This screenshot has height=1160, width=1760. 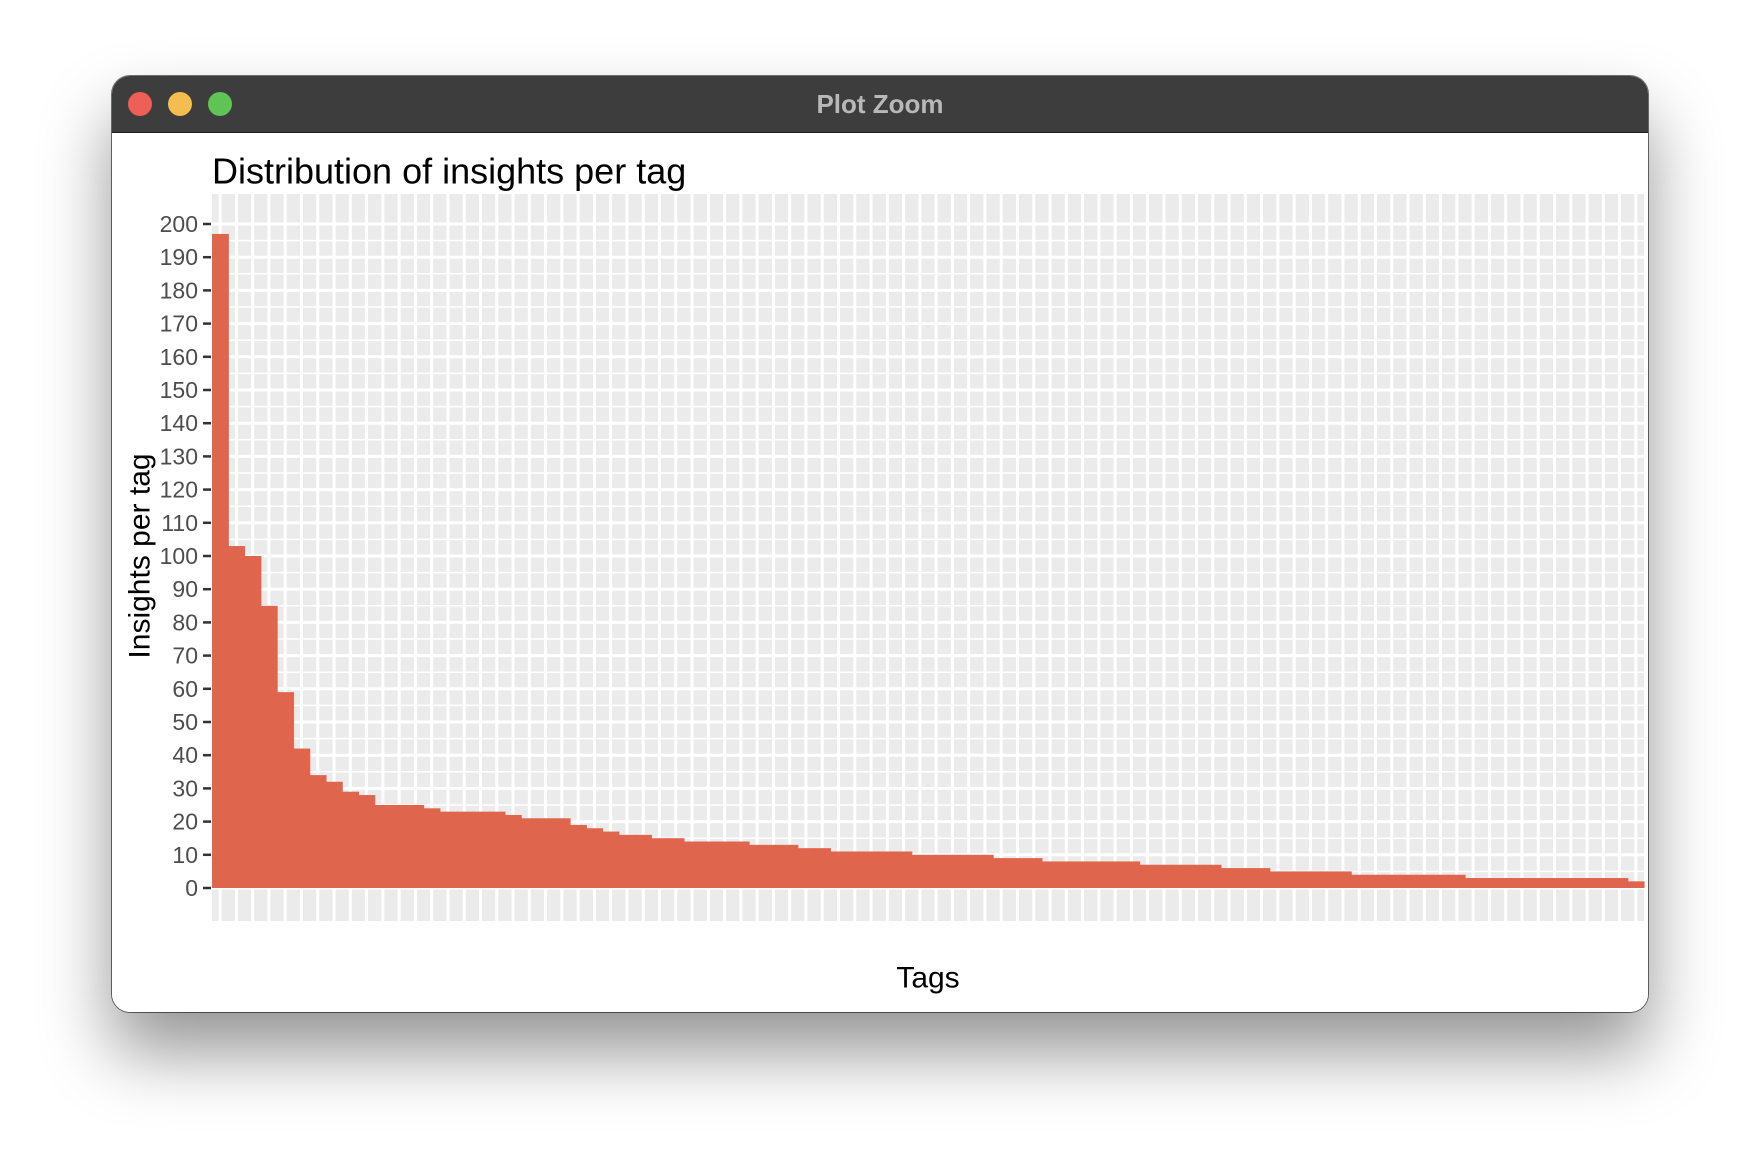 I want to click on y-tick-label: 30, so click(x=185, y=788).